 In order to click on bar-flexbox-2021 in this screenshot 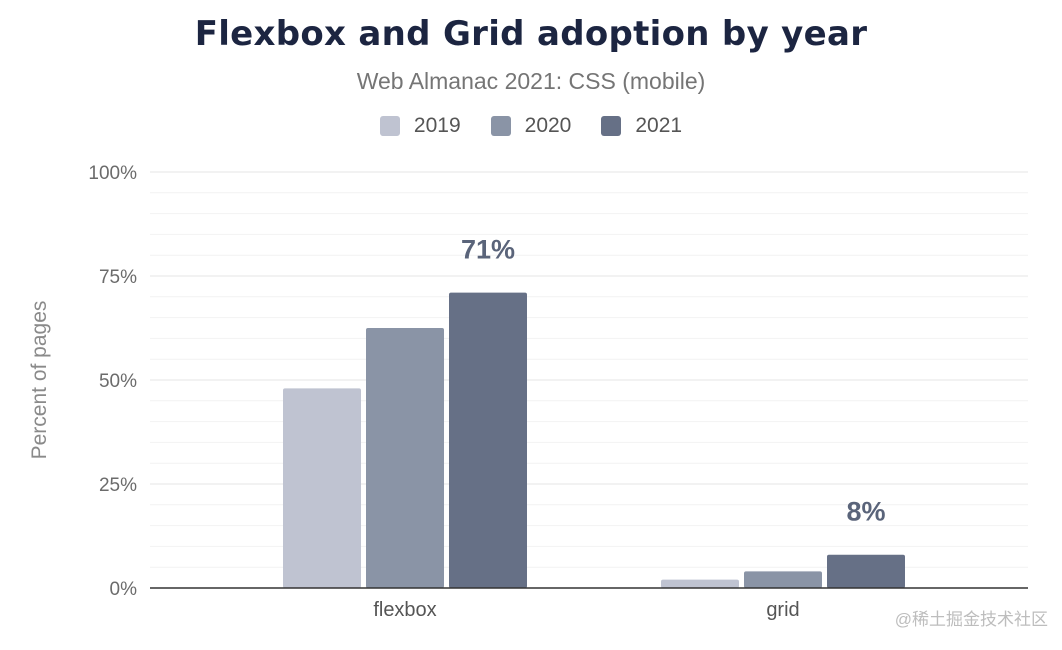, I will do `click(488, 440)`.